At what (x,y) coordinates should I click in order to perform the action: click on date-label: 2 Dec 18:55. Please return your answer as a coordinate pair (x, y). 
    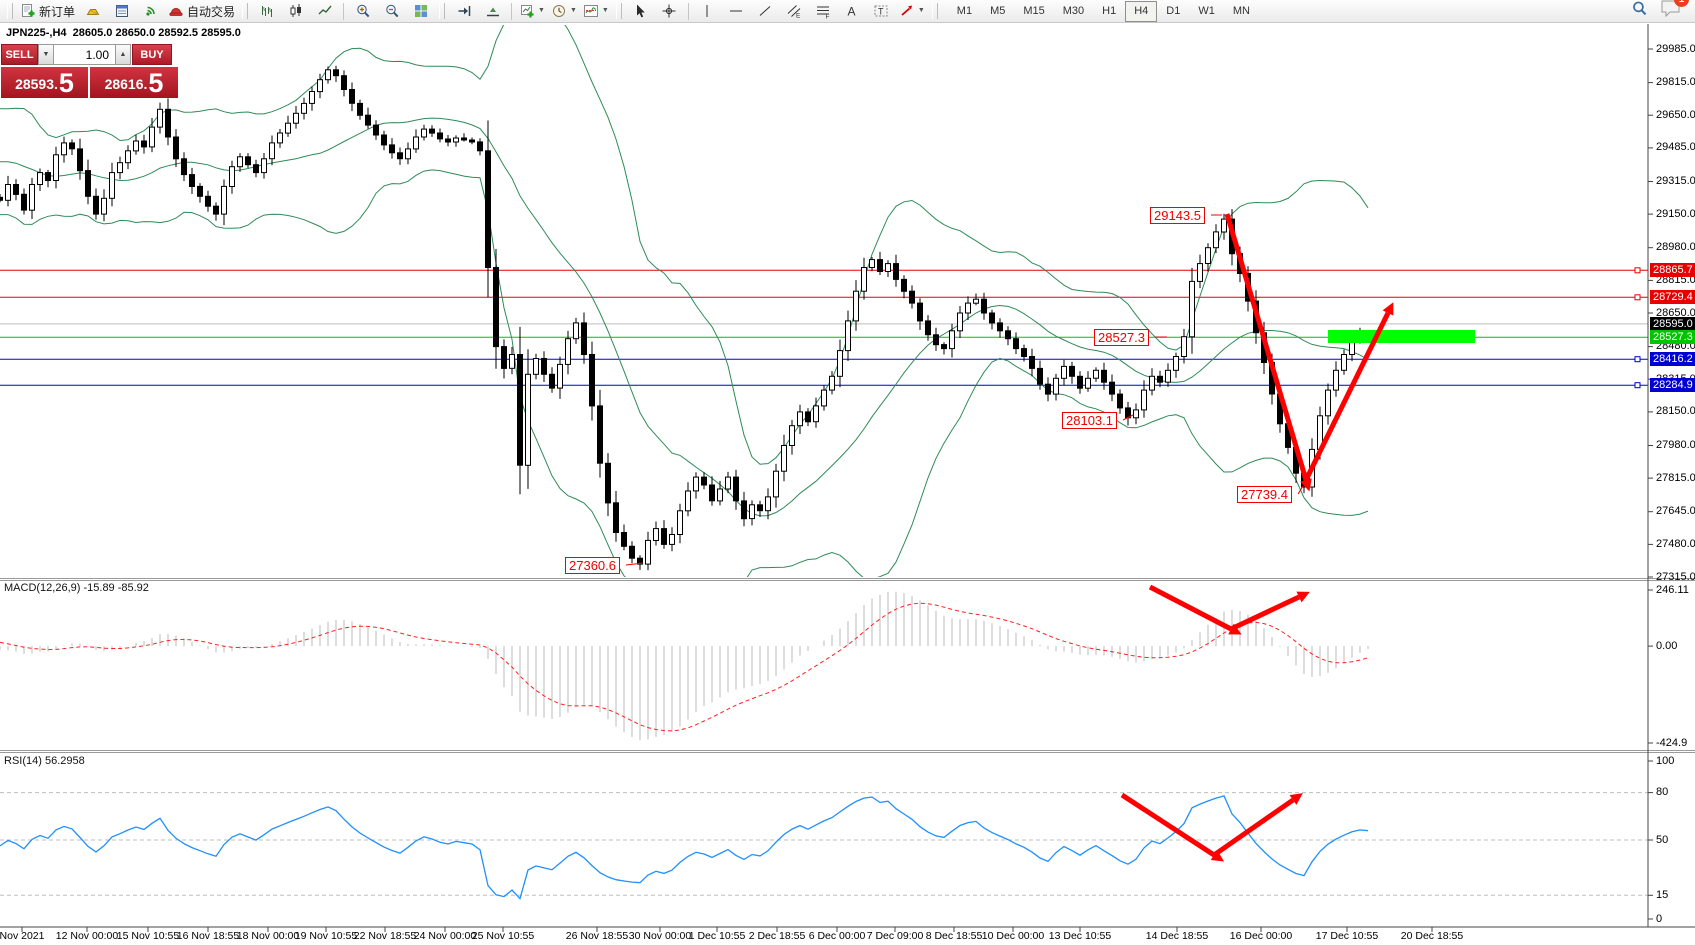
    Looking at the image, I should click on (777, 936).